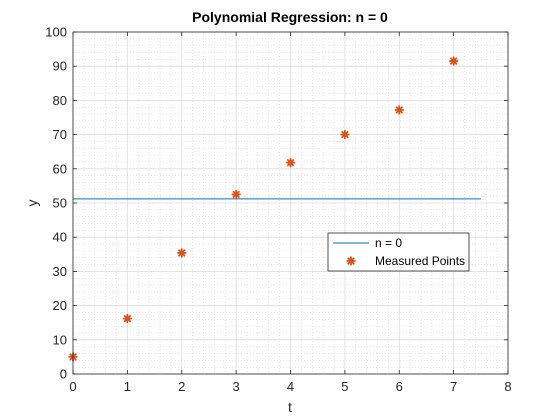 The image size is (560, 420). I want to click on y-tick-label: 80, so click(60, 100).